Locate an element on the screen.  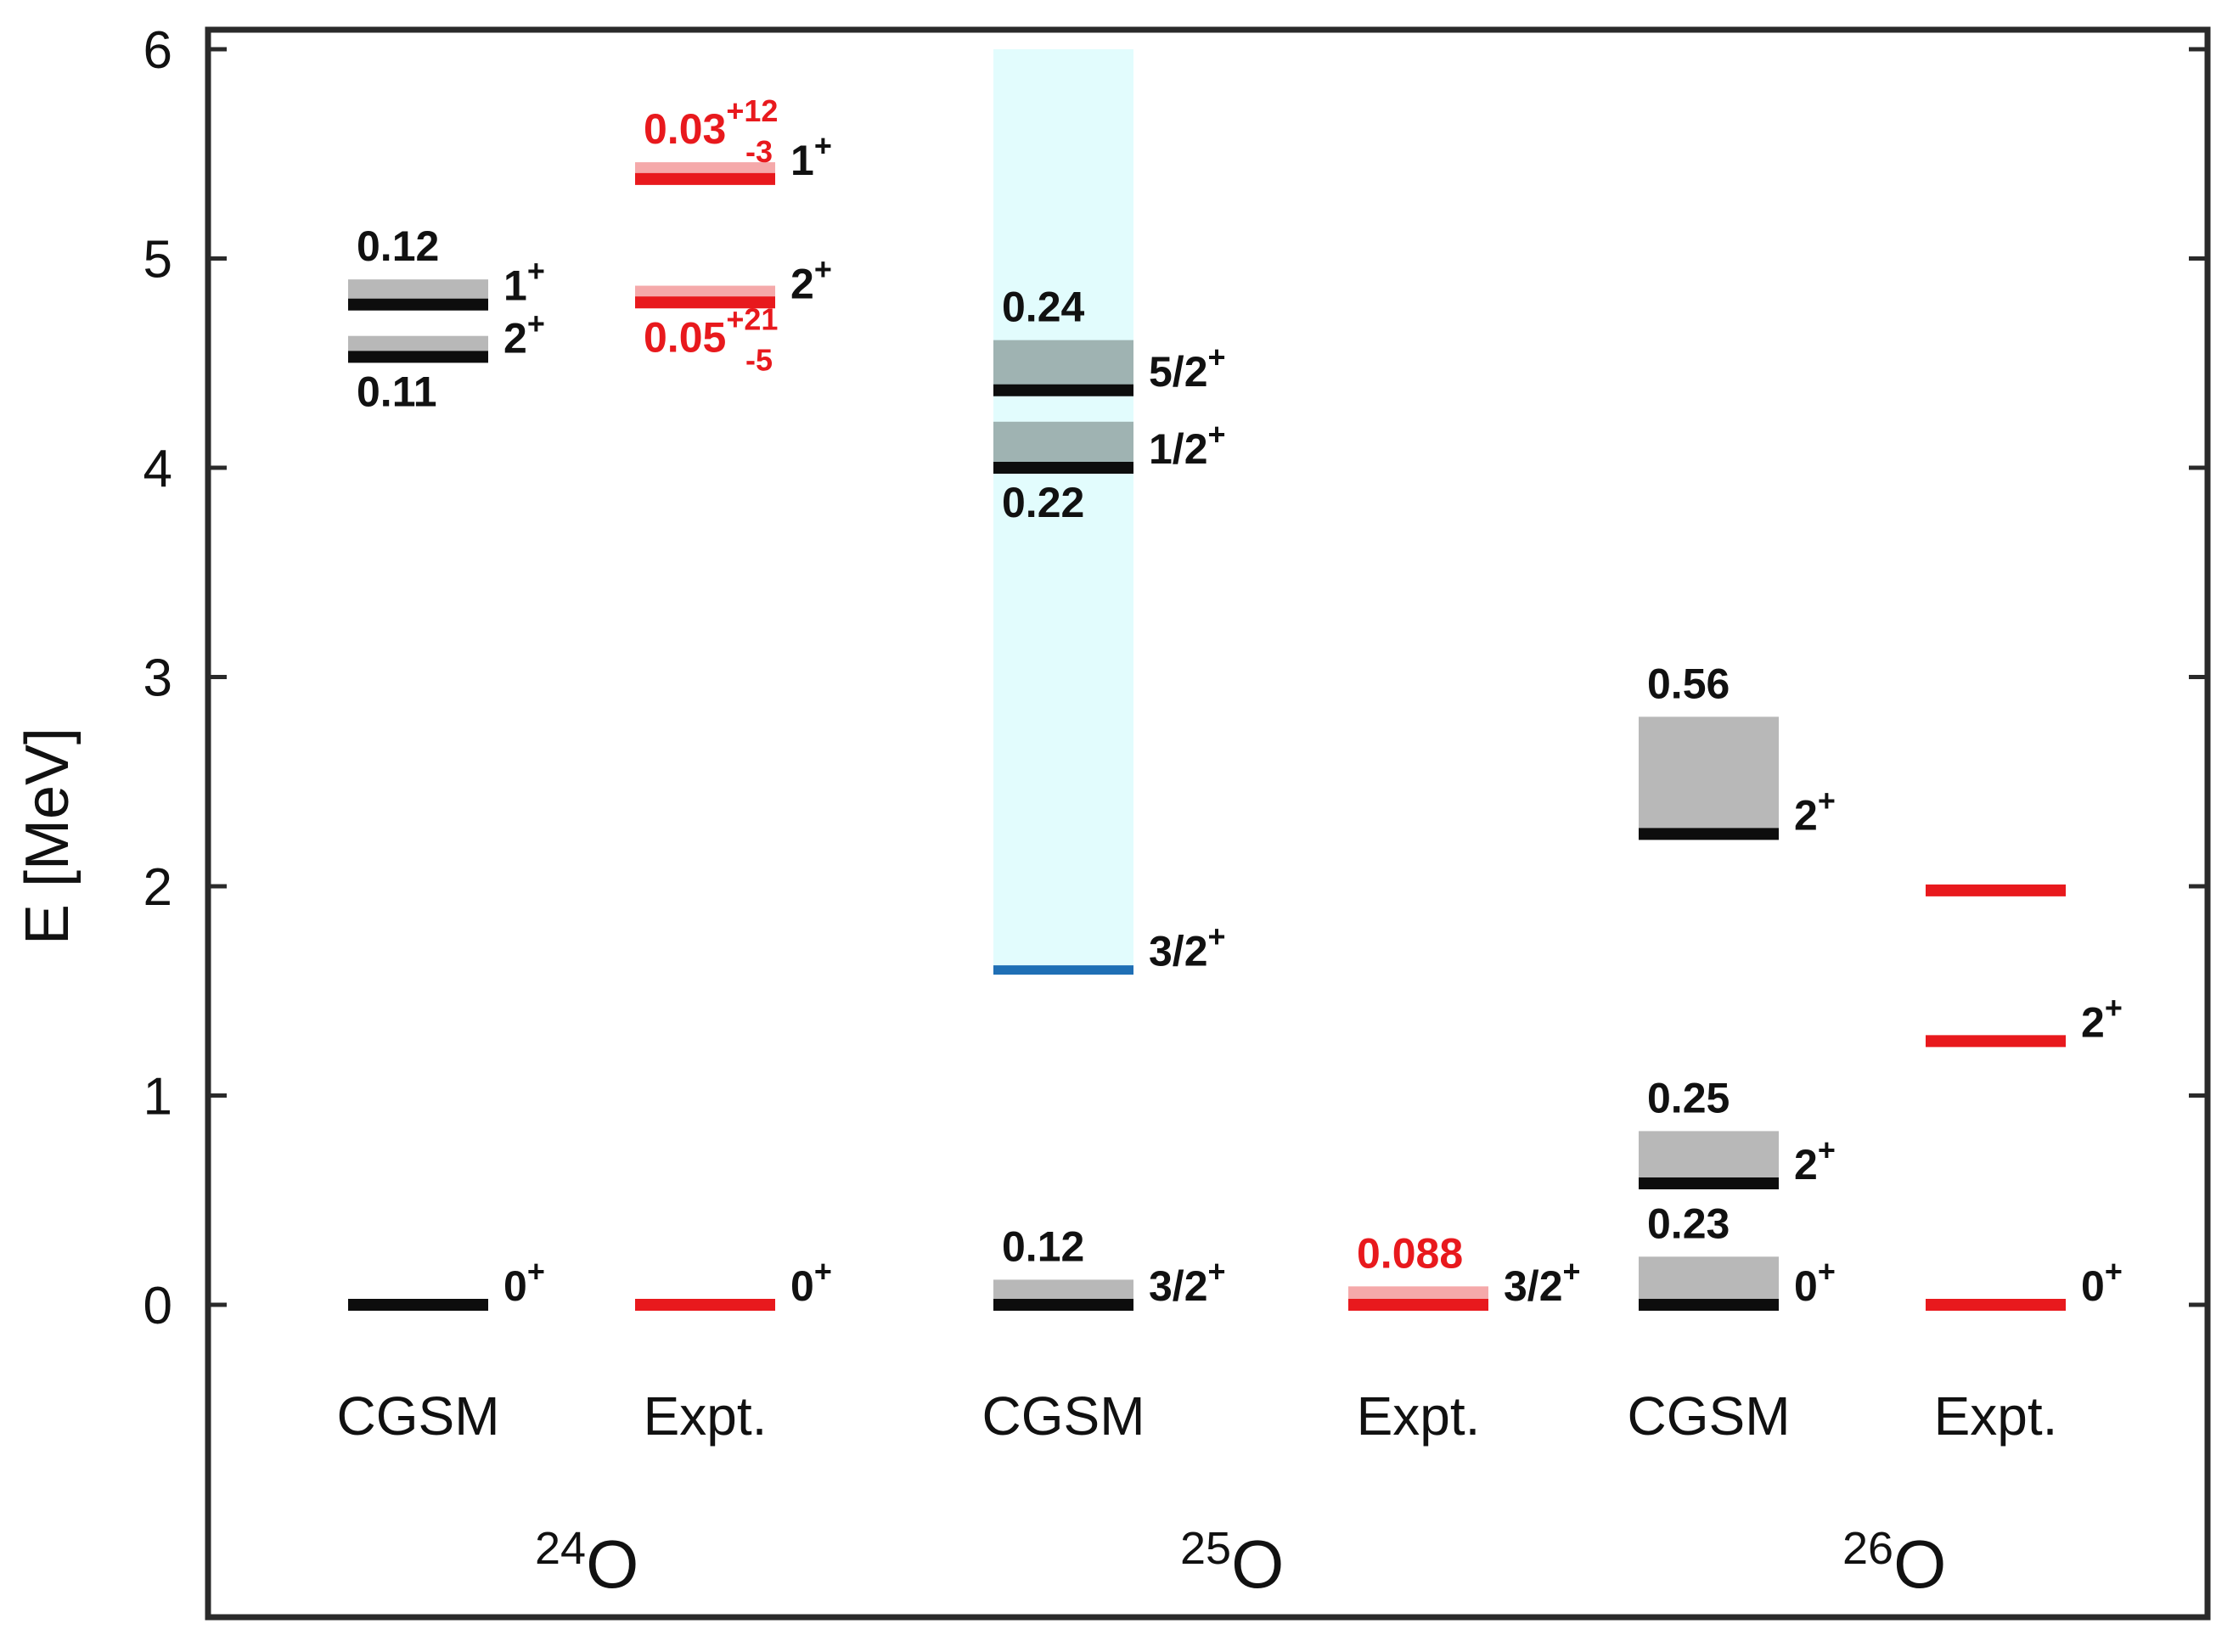
width-lower-error: -3 is located at coordinates (759, 151).